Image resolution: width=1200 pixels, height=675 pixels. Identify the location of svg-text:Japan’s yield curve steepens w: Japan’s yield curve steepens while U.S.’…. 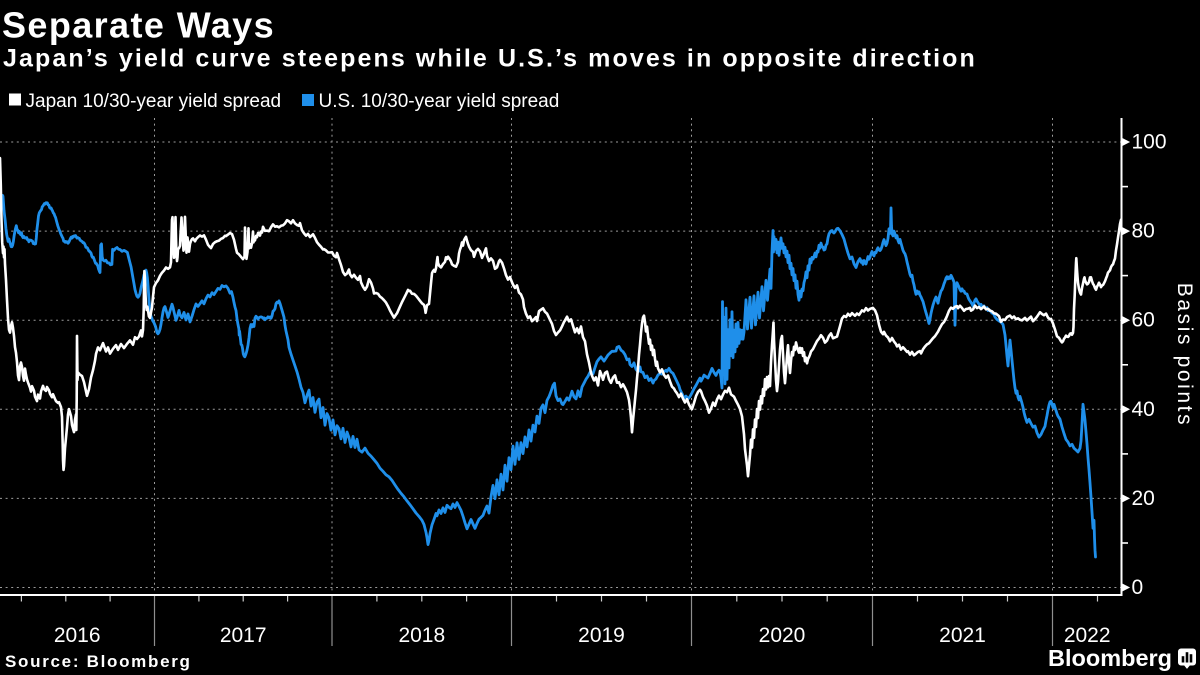
(490, 59).